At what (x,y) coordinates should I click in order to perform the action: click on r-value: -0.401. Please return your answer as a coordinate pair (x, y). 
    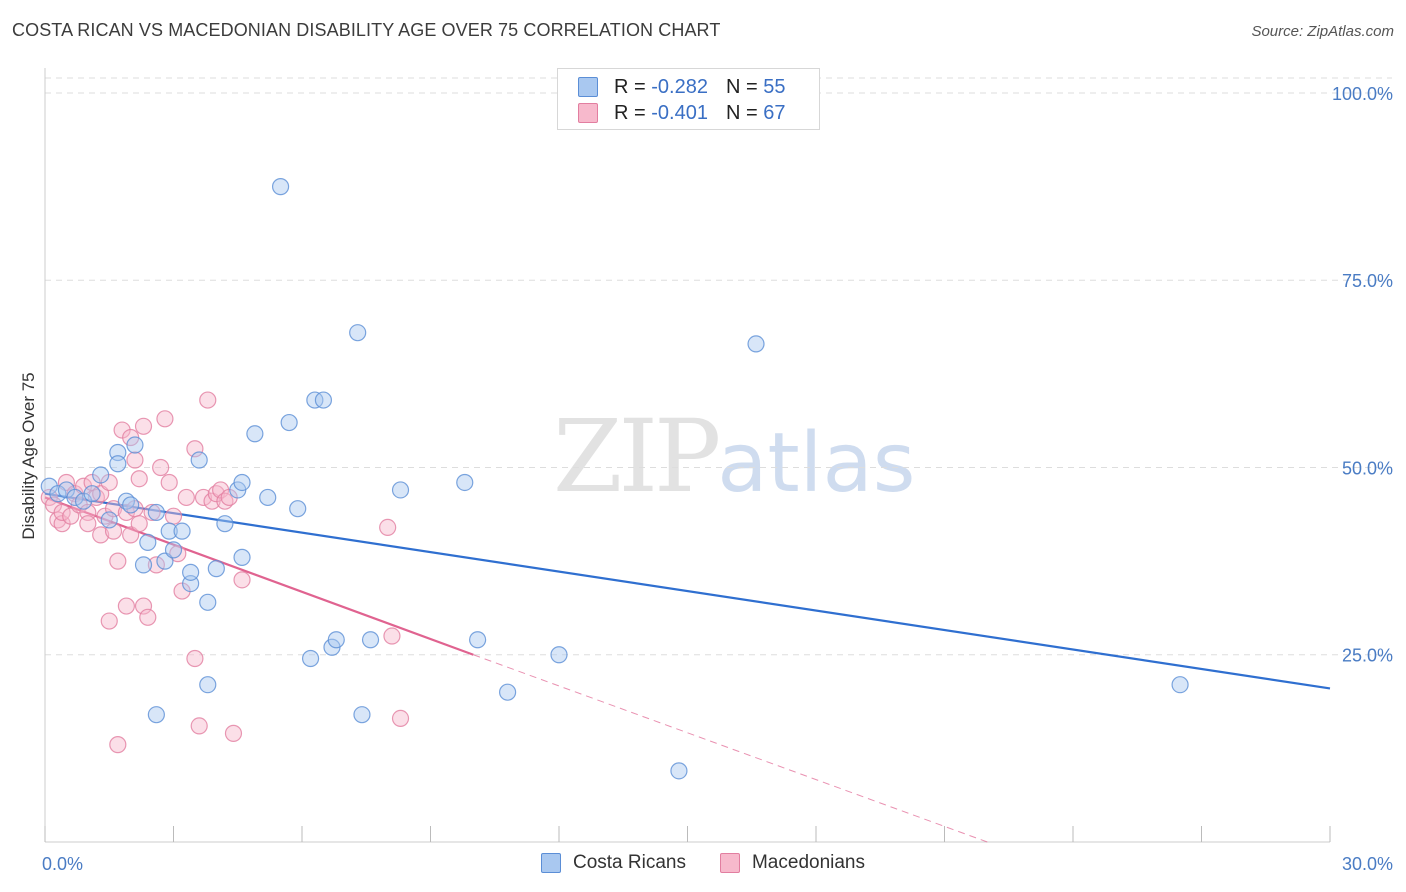
    Looking at the image, I should click on (679, 112).